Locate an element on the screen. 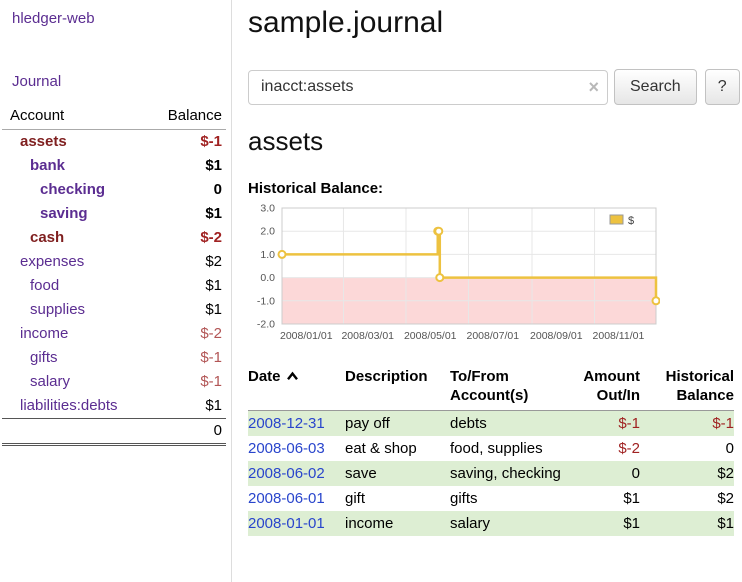 Image resolution: width=742 pixels, height=582 pixels. chart-xtick-label: 2008/05/01 is located at coordinates (430, 336).